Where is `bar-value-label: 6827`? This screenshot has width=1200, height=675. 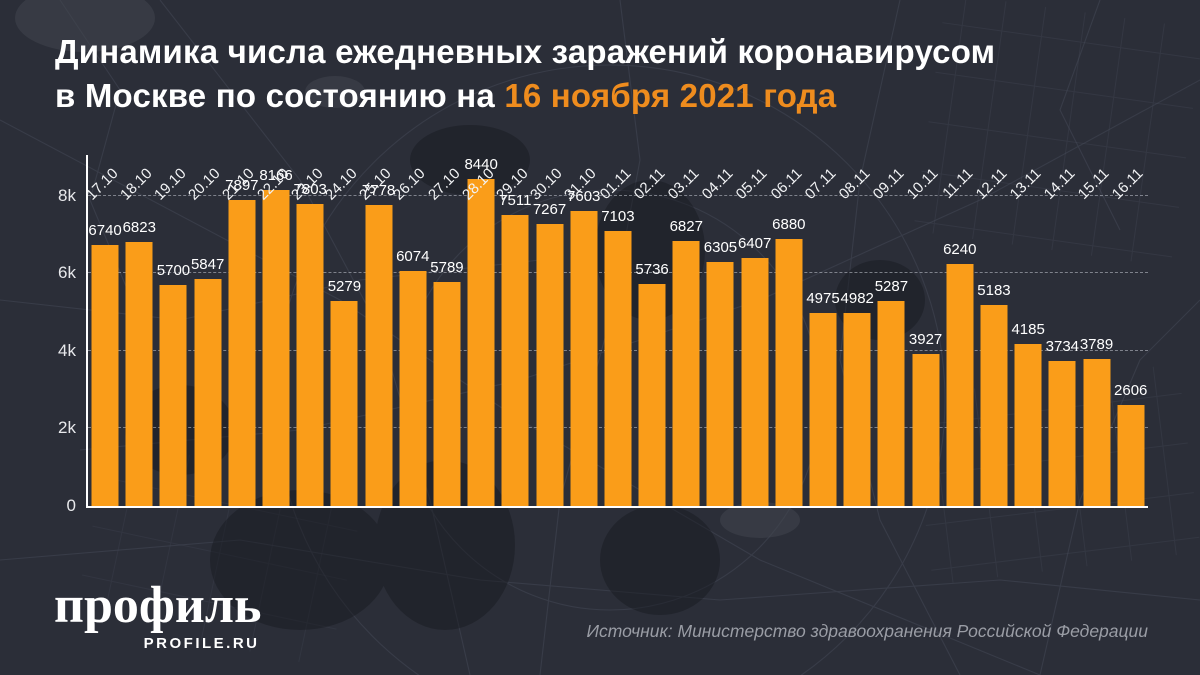 bar-value-label: 6827 is located at coordinates (686, 226).